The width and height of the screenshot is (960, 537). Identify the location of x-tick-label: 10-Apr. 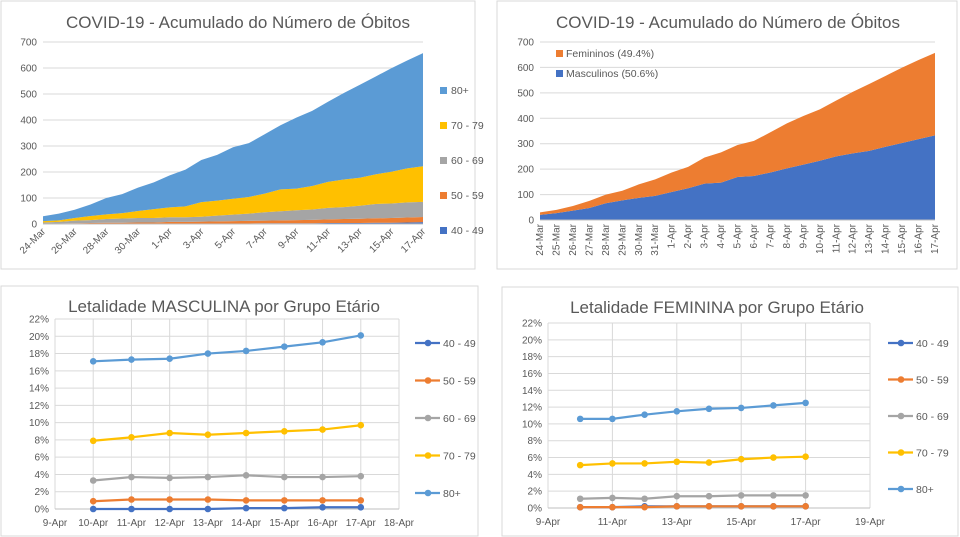
(820, 238).